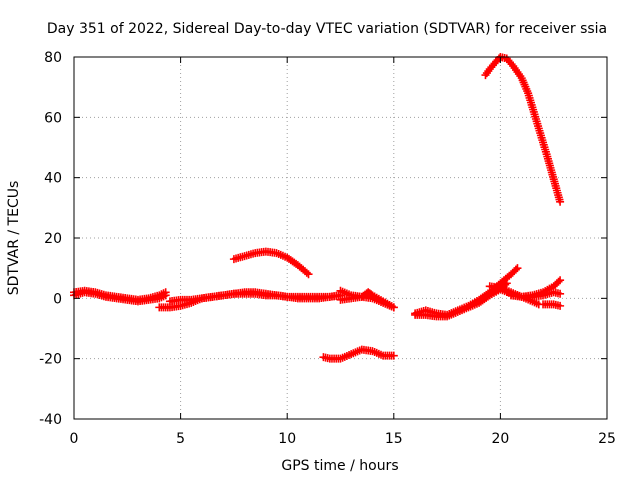 This screenshot has height=480, width=640. Describe the element at coordinates (394, 439) in the screenshot. I see `x-tick-label: 15` at that location.